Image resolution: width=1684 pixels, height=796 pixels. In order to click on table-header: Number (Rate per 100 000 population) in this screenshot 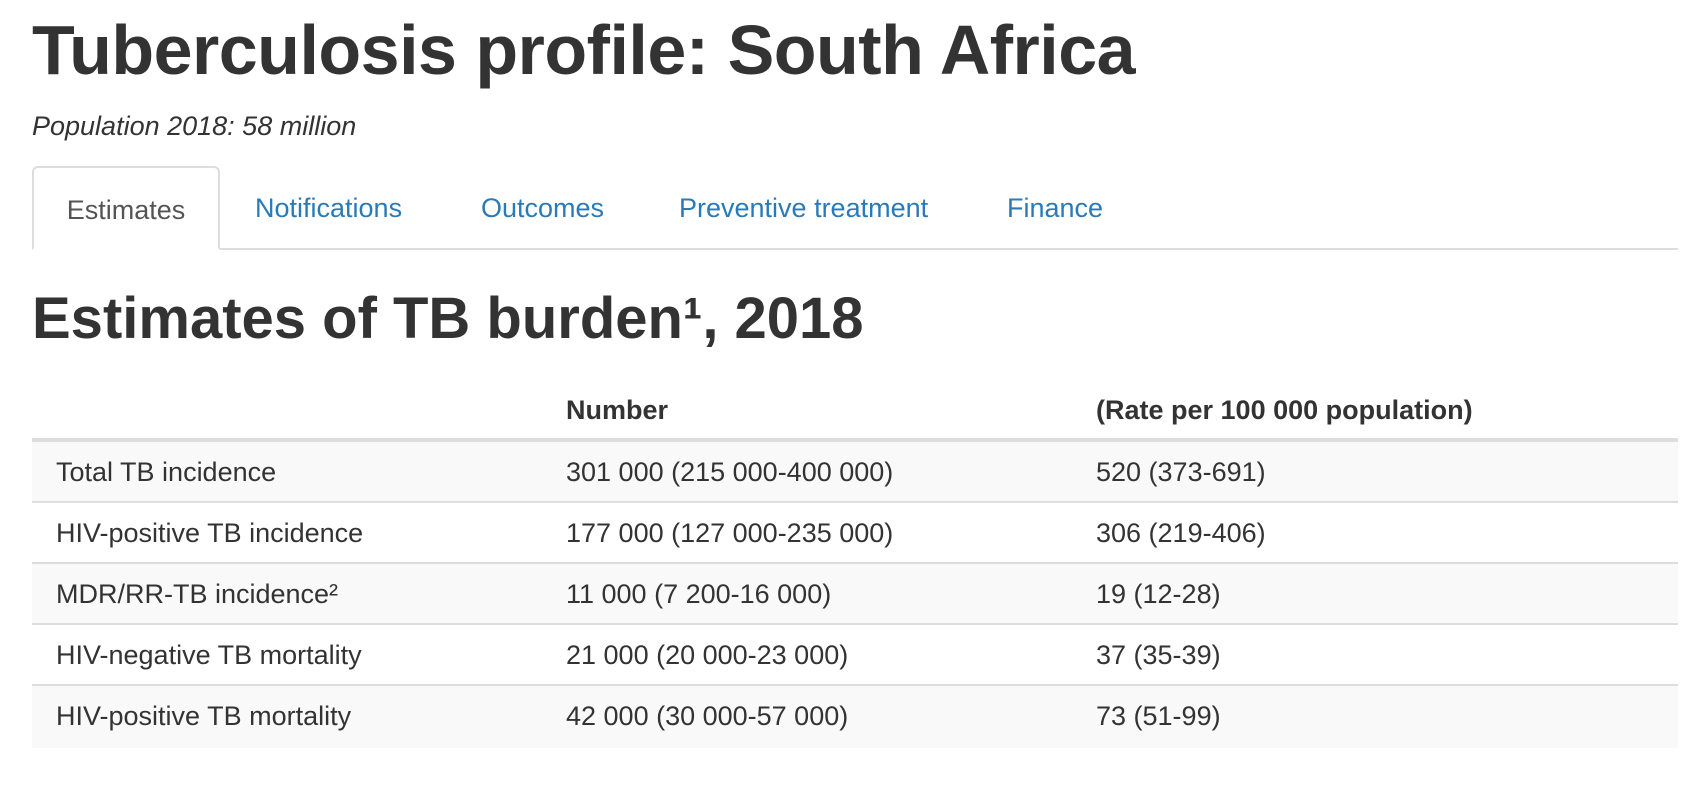, I will do `click(855, 413)`.